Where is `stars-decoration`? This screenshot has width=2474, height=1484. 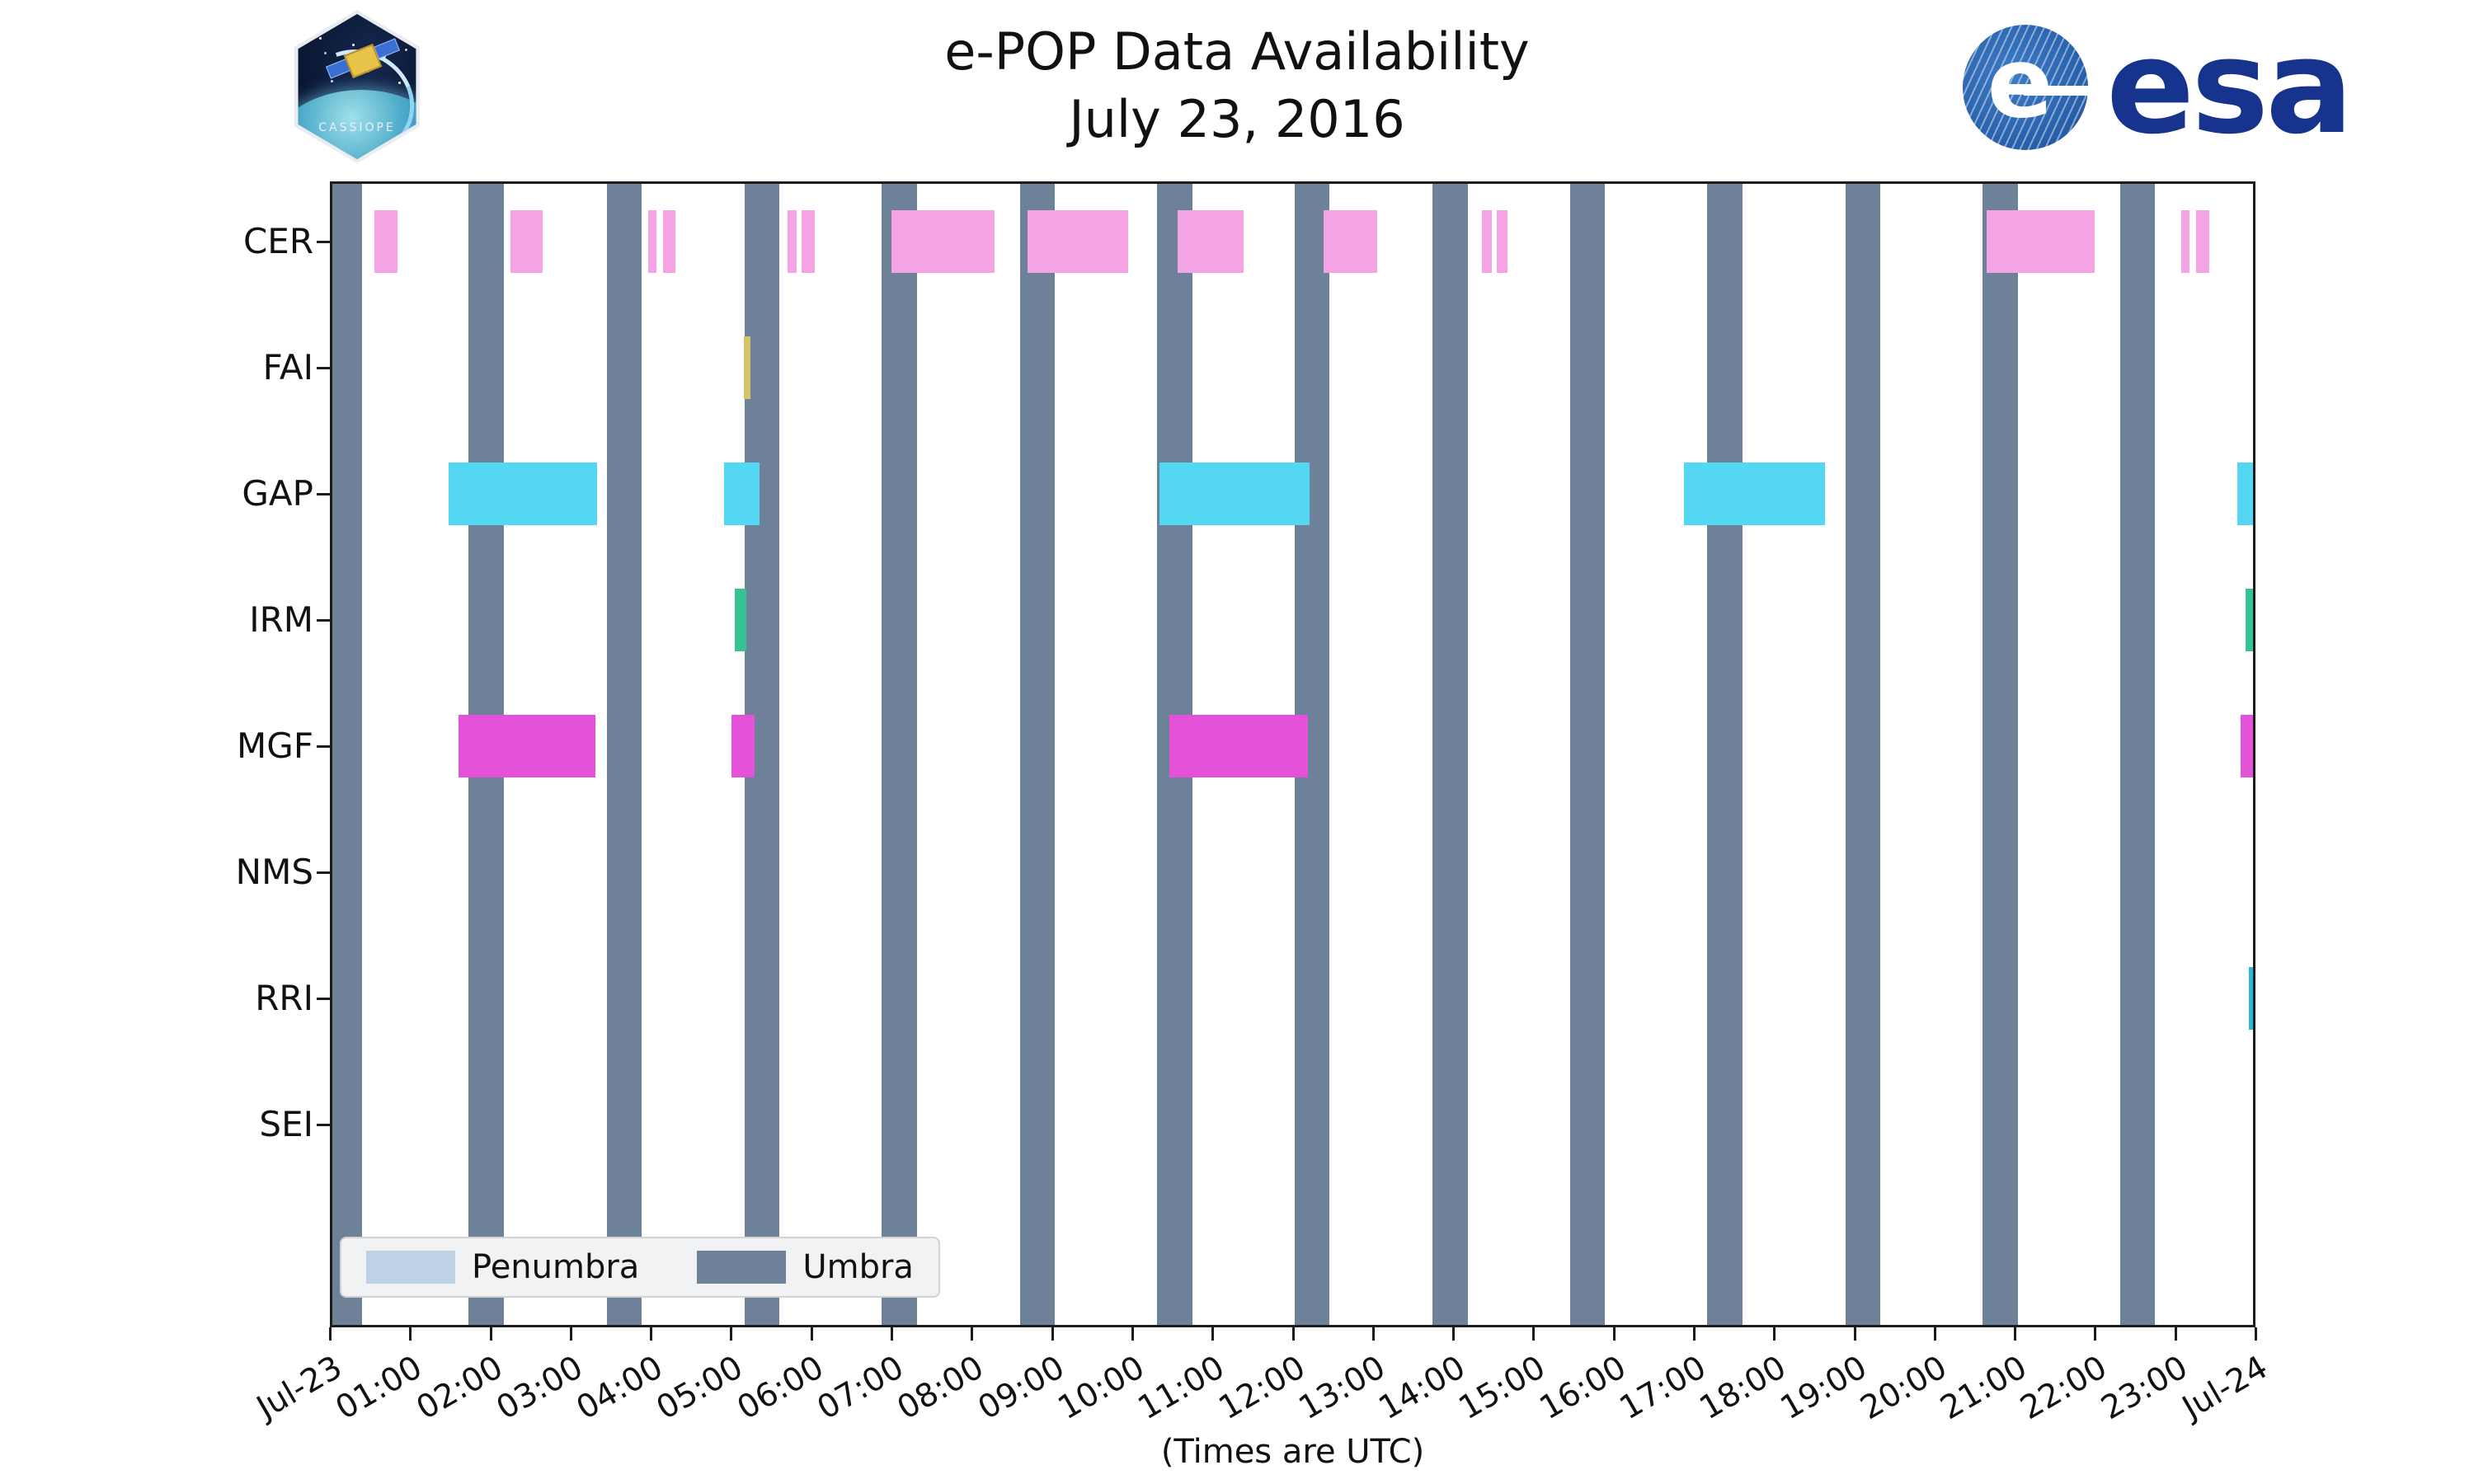
stars-decoration is located at coordinates (320, 38).